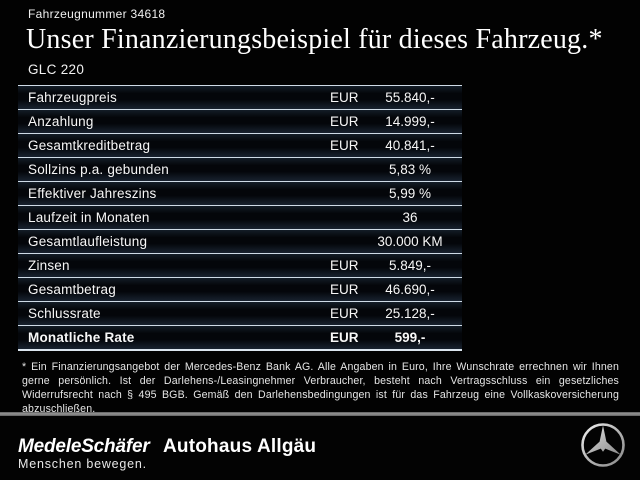  I want to click on row-value: 599,-, so click(410, 337).